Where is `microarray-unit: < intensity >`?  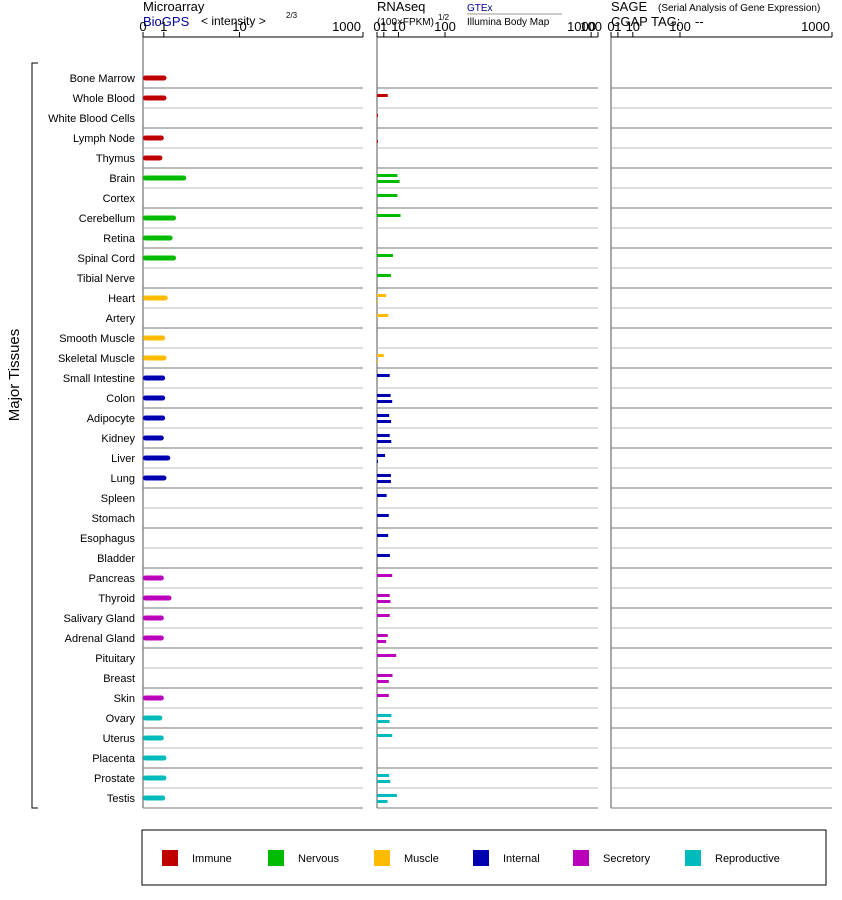
microarray-unit: < intensity > is located at coordinates (233, 21).